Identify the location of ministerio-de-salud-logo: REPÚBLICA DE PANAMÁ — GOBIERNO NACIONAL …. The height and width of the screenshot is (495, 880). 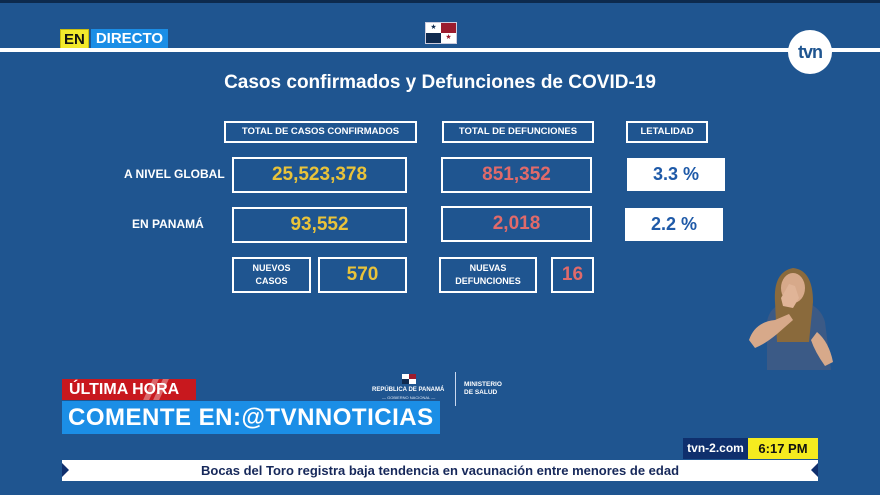
(438, 390).